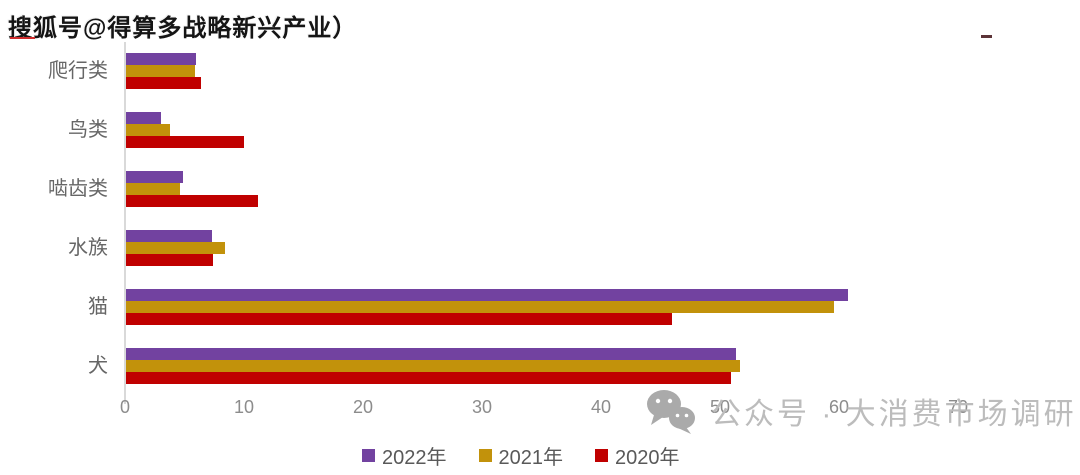  What do you see at coordinates (169, 260) in the screenshot?
I see `bar-2020年-水族` at bounding box center [169, 260].